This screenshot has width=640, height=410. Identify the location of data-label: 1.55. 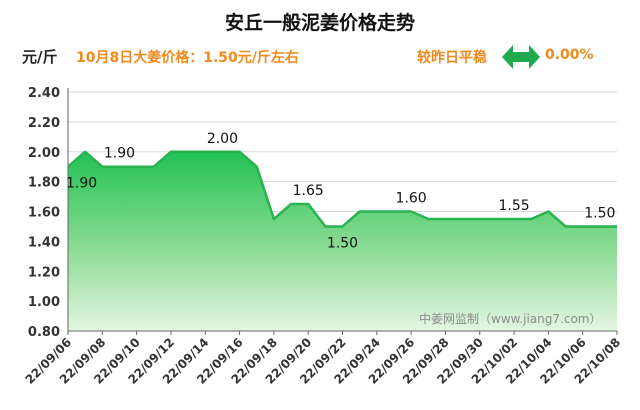
(513, 206).